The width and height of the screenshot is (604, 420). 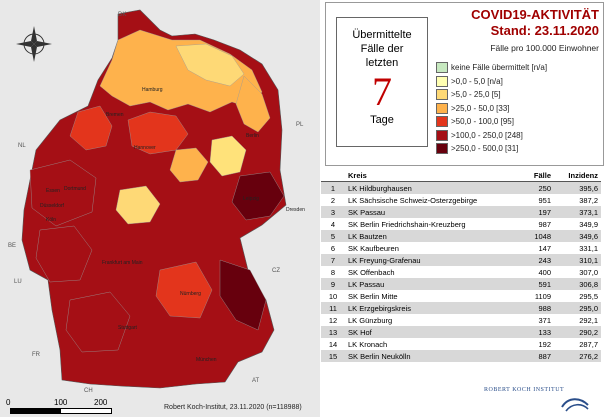 What do you see at coordinates (256, 381) in the screenshot?
I see `country-label-at: AT` at bounding box center [256, 381].